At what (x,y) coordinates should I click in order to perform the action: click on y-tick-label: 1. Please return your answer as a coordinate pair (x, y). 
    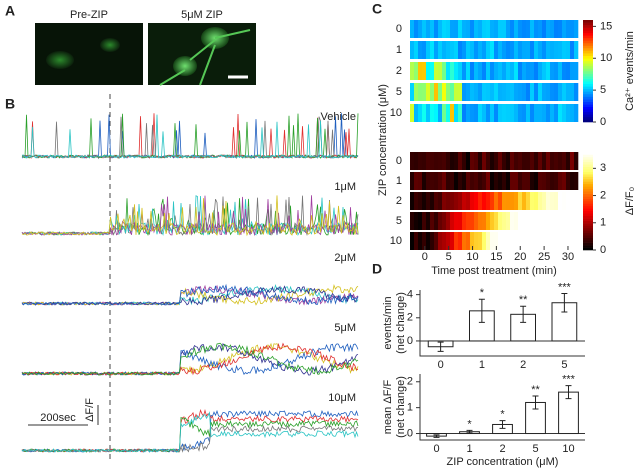
    Looking at the image, I should click on (410, 408).